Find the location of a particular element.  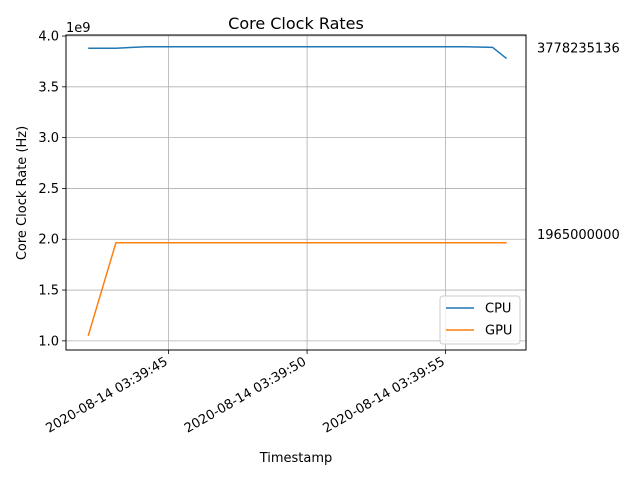

legend-label-cpu: CPU is located at coordinates (498, 309).